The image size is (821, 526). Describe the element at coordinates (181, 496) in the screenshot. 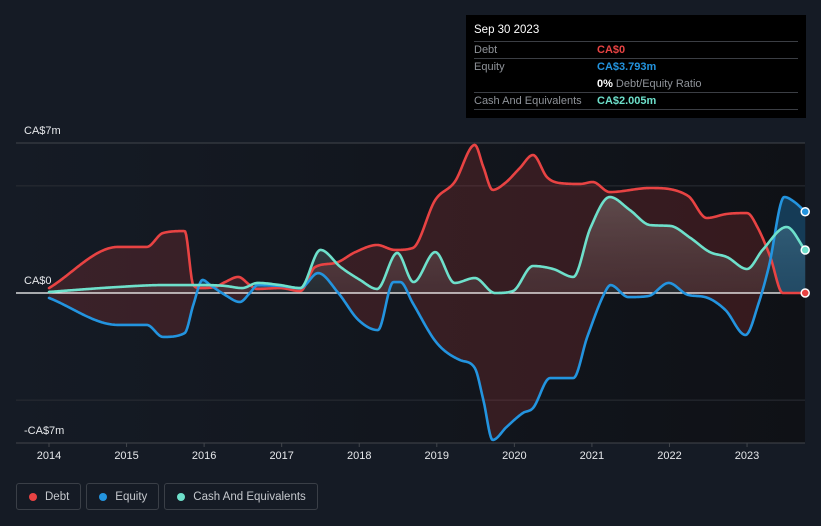

I see `cash-dot-icon` at that location.